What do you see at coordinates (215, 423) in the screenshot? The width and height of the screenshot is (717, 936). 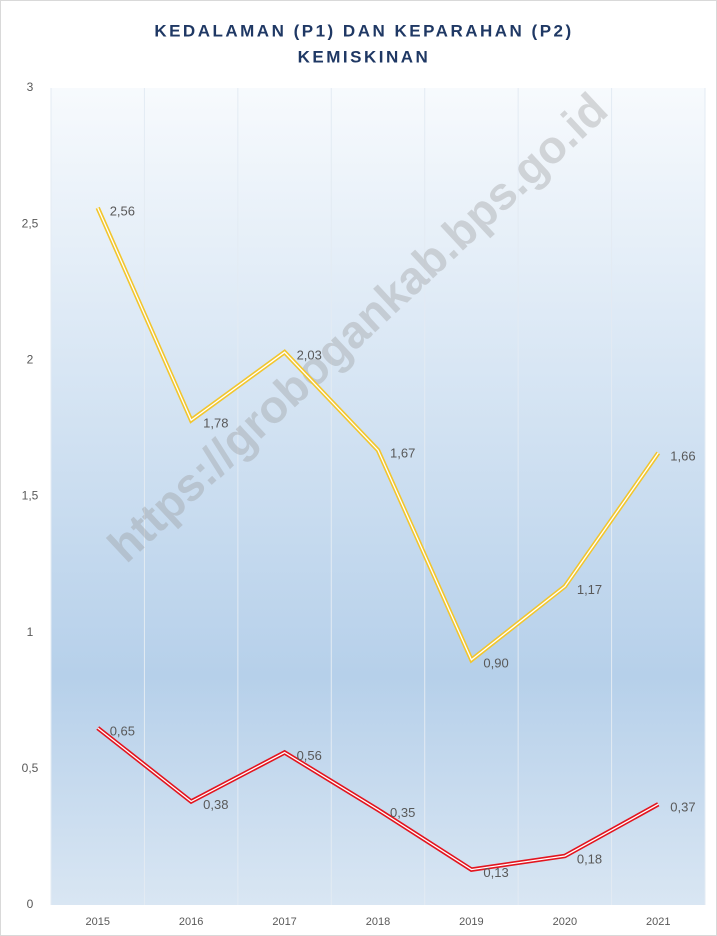 I see `data-label: 1,78` at bounding box center [215, 423].